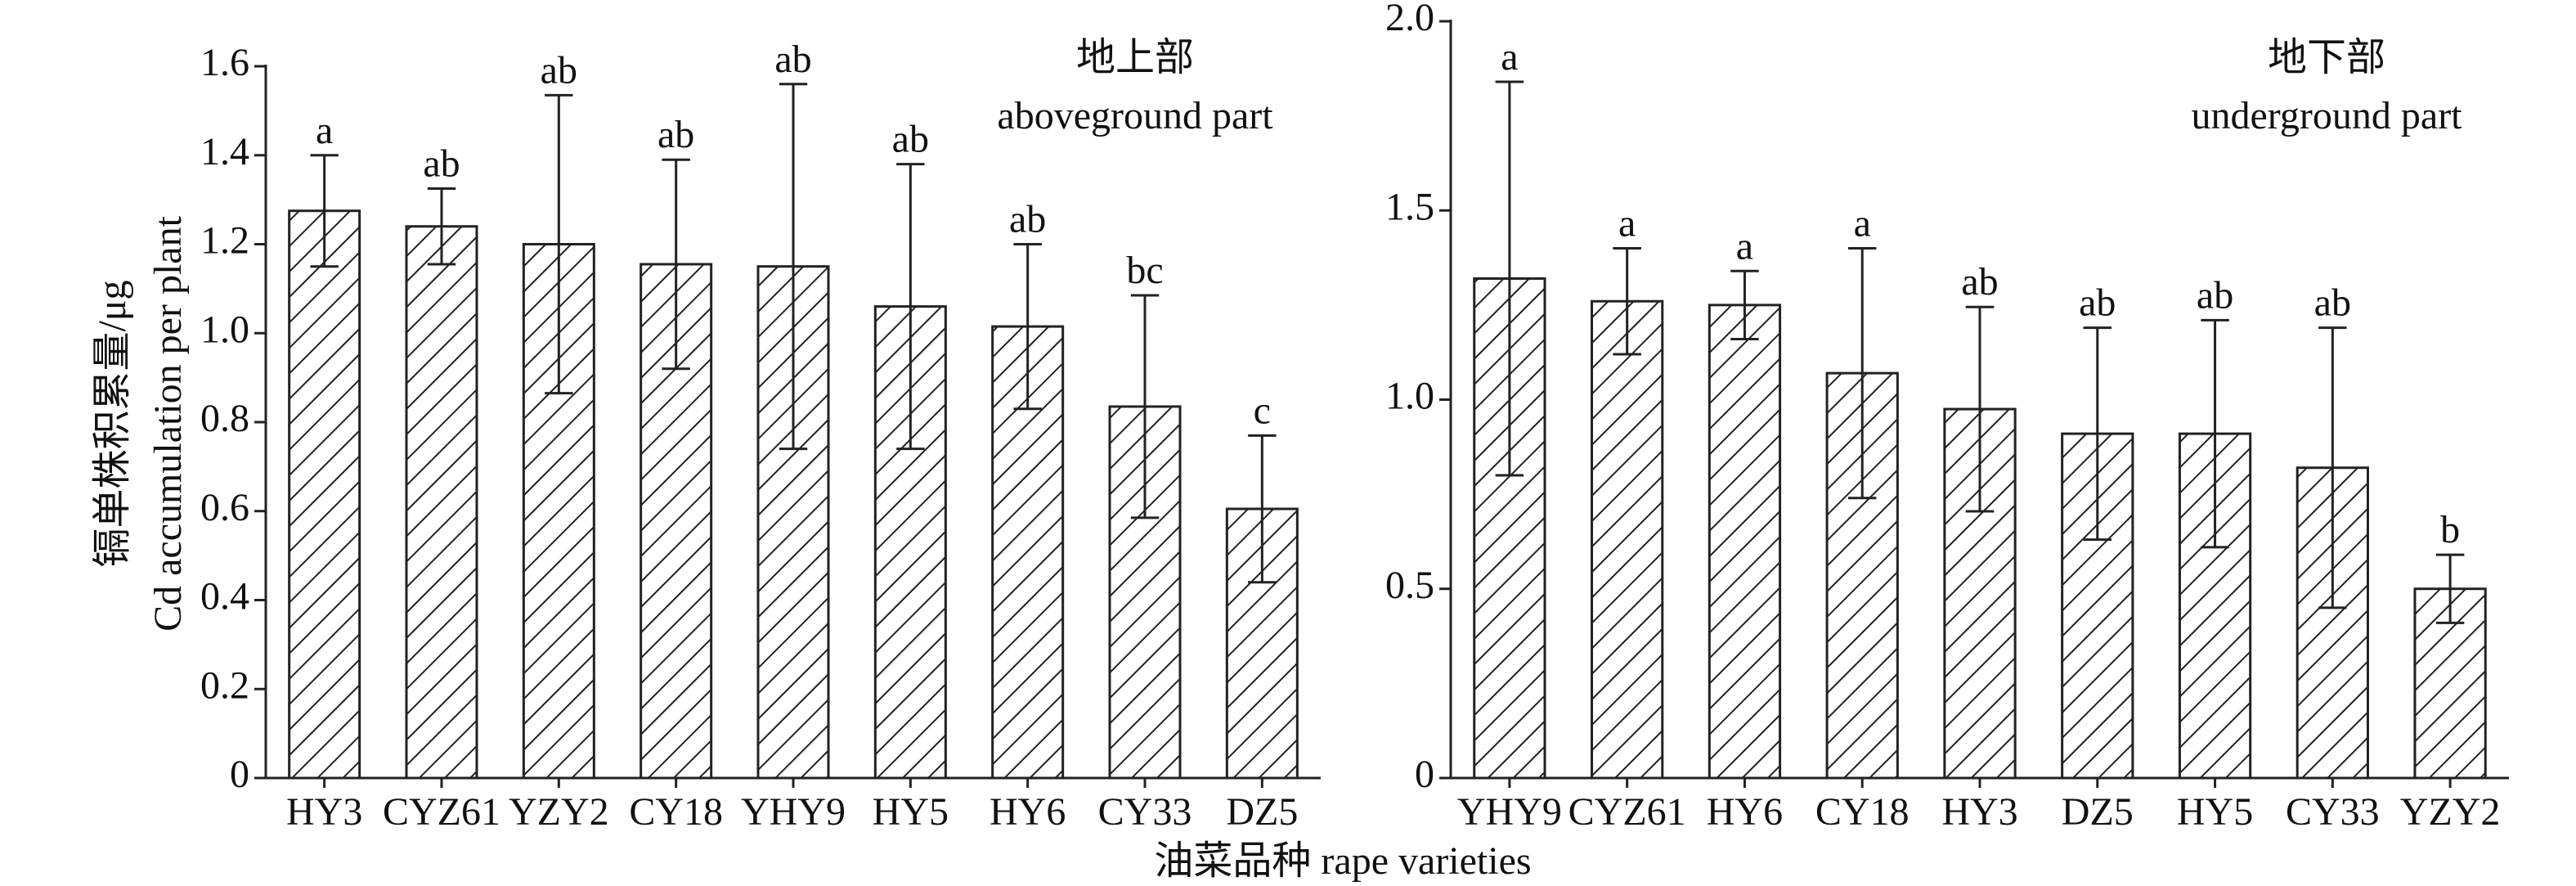 The height and width of the screenshot is (886, 2576). I want to click on y-tick-label: 0.6, so click(224, 507).